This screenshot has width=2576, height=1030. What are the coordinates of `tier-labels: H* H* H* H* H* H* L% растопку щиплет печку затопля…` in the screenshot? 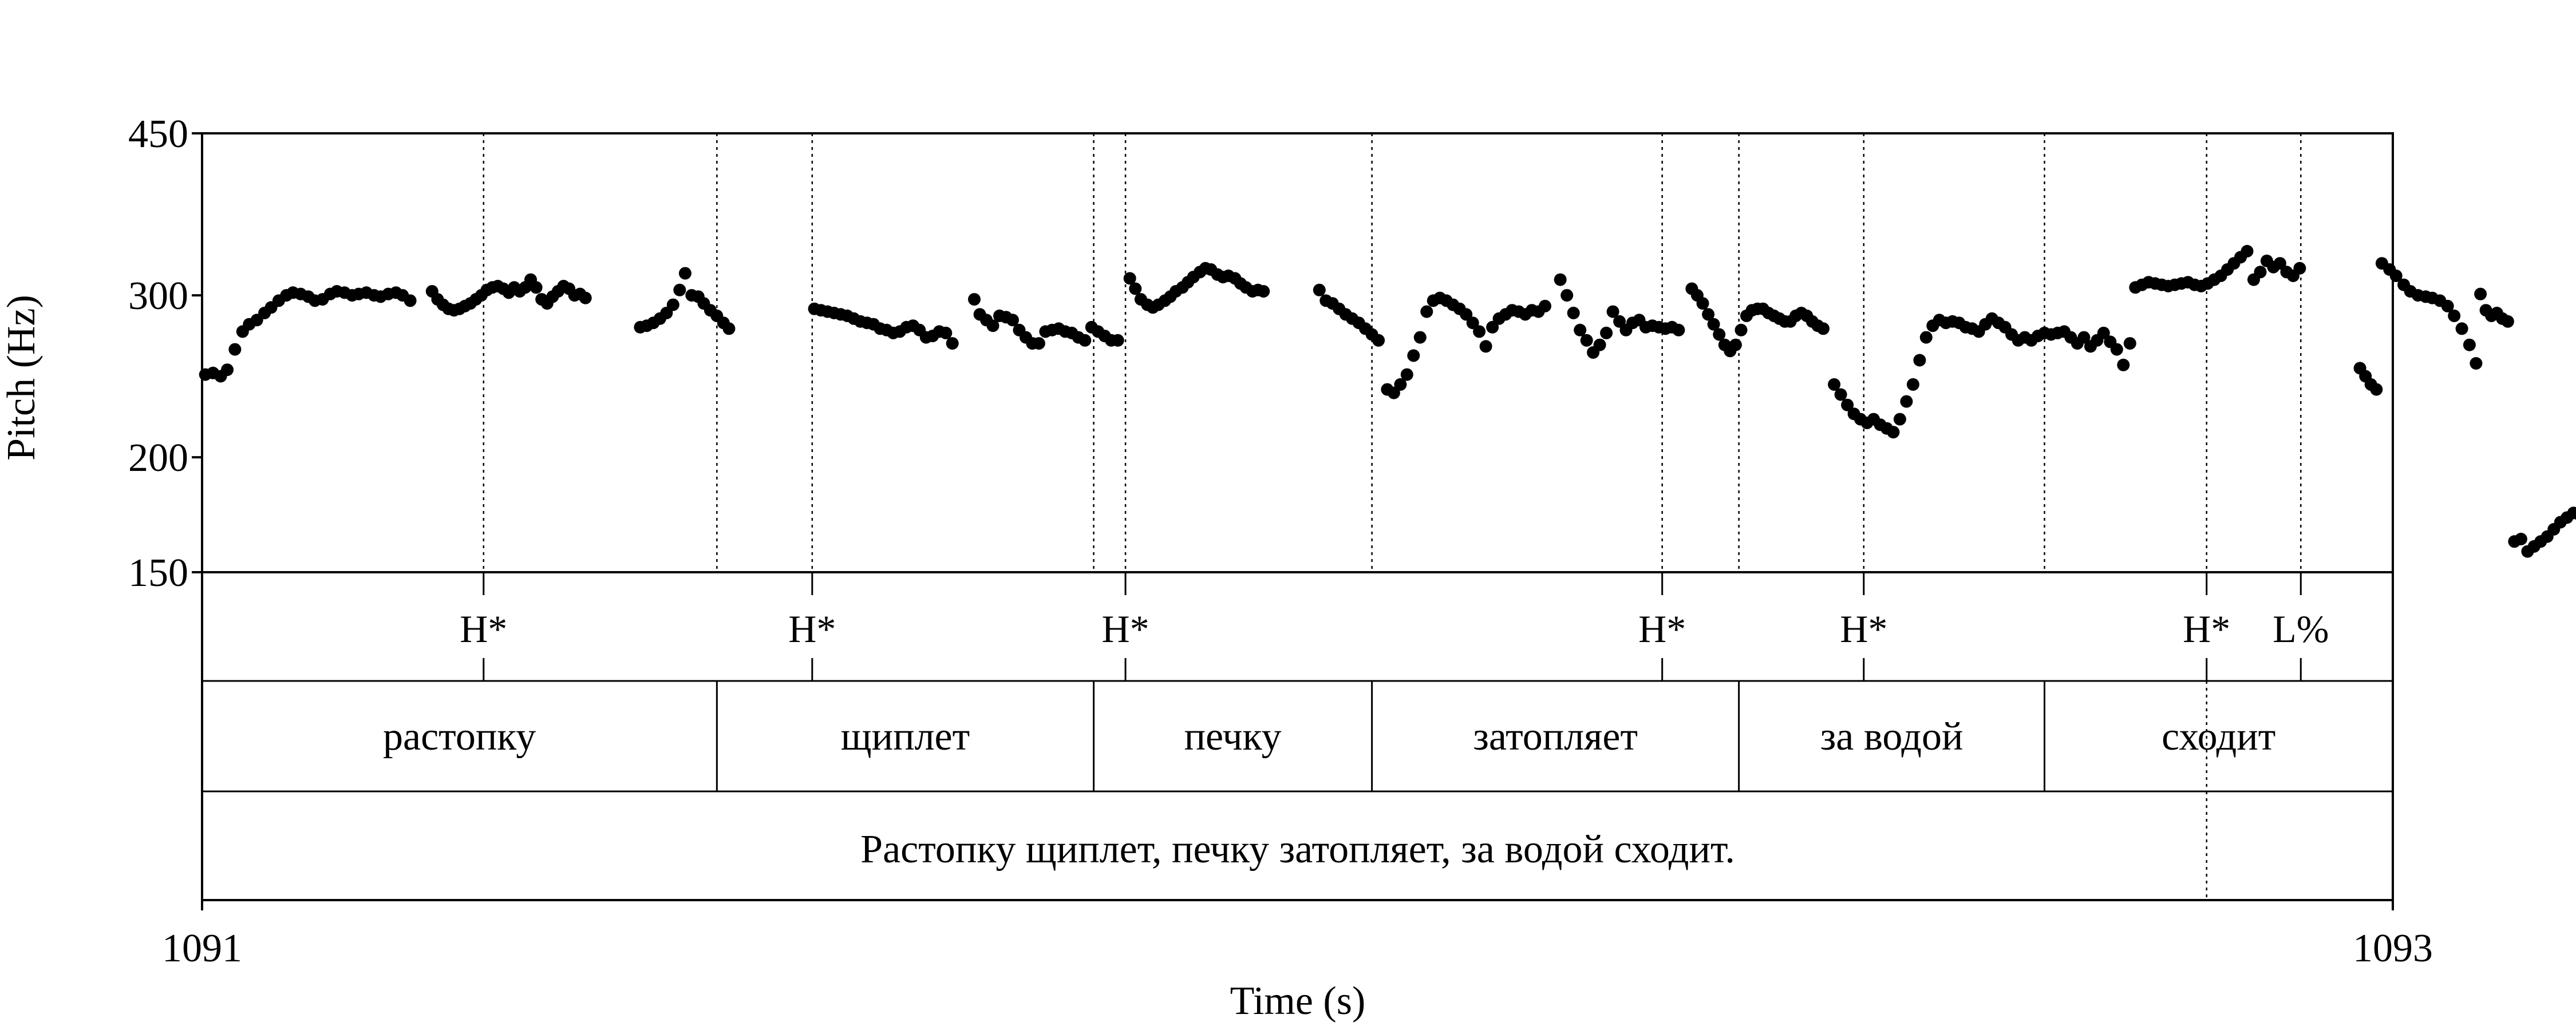 It's located at (1356, 683).